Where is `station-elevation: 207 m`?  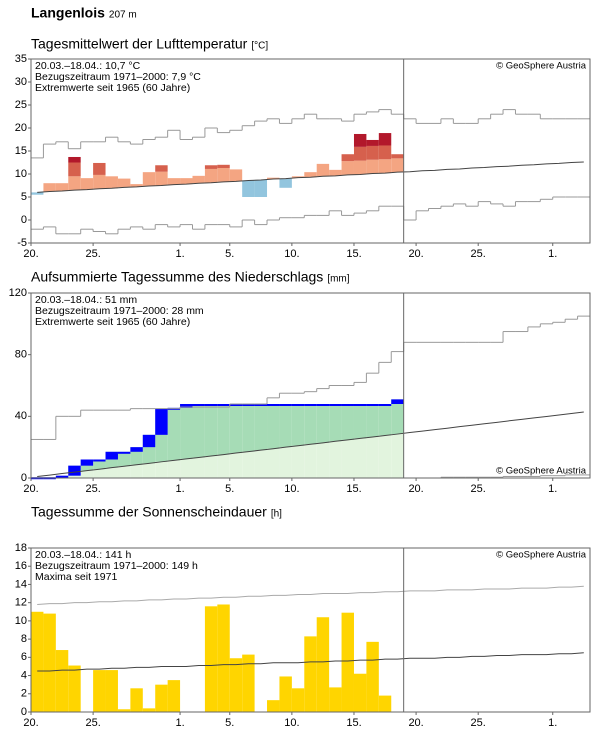 station-elevation: 207 m is located at coordinates (123, 15).